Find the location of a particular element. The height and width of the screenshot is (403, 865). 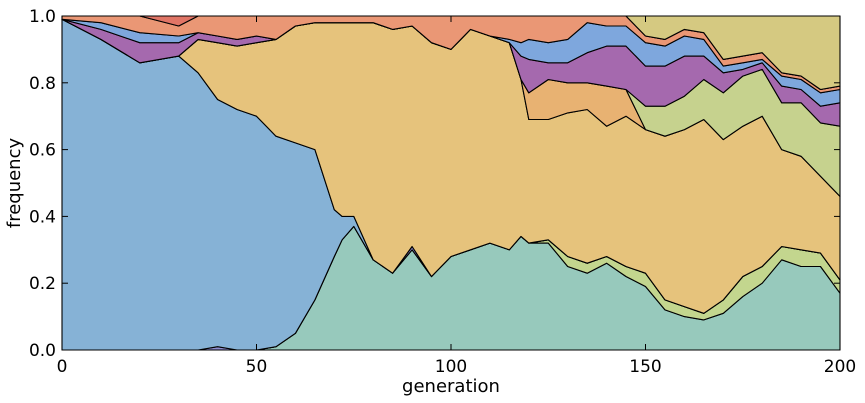

x-tick-label: 150 is located at coordinates (645, 367).